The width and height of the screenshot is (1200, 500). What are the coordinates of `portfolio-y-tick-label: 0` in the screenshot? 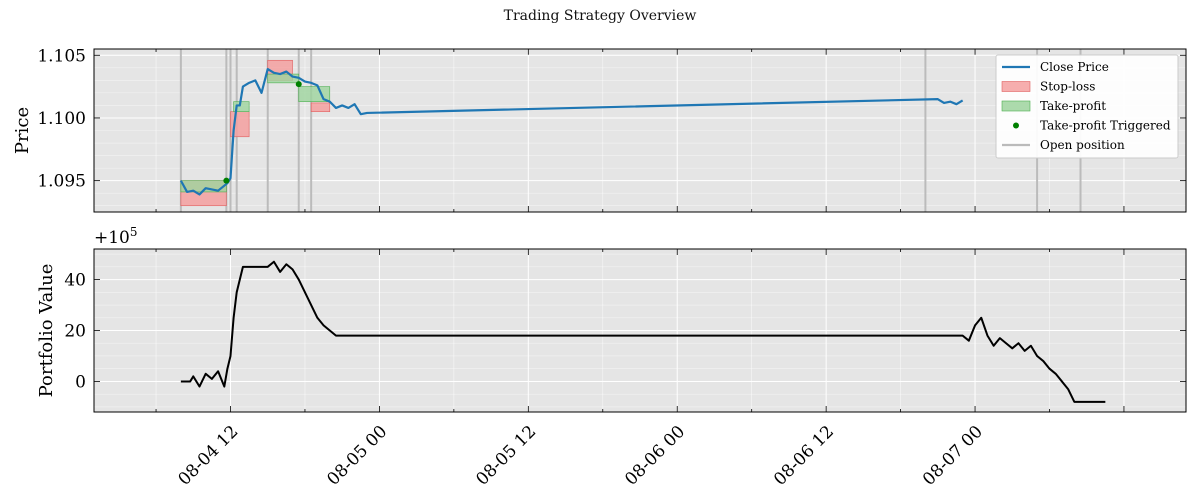 It's located at (80, 382).